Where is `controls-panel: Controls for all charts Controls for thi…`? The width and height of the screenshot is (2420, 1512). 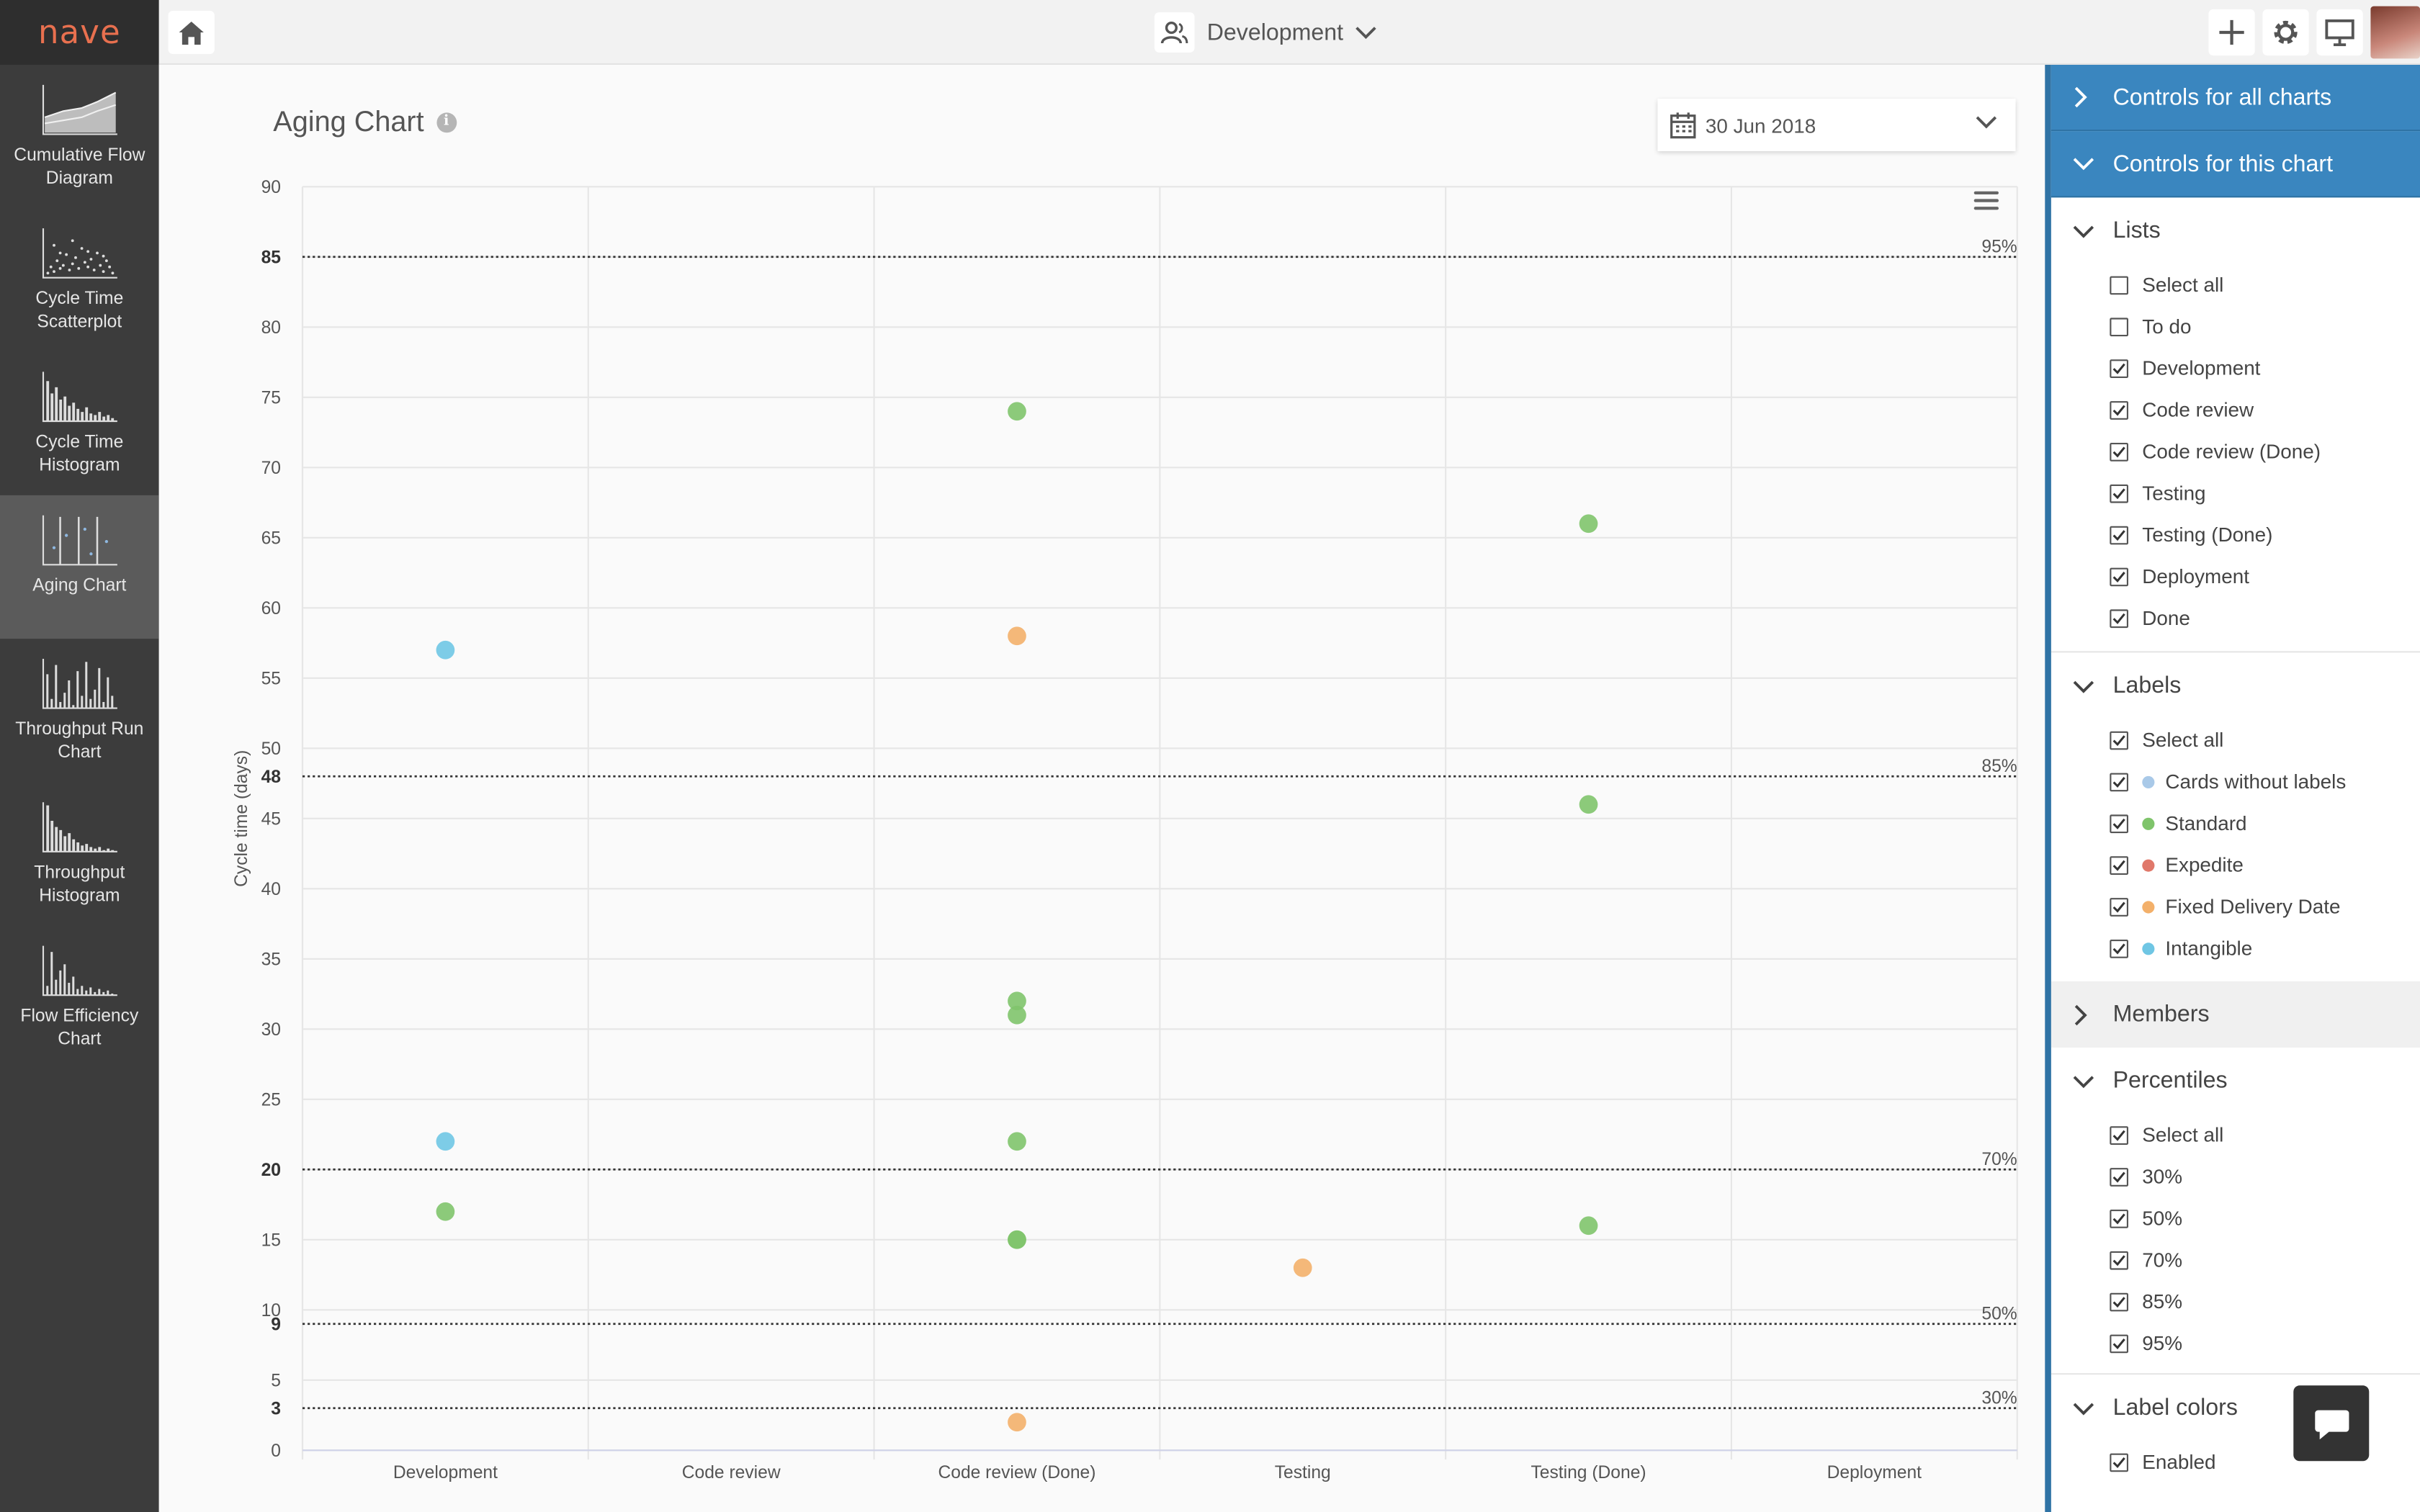 controls-panel: Controls for all charts Controls for thi… is located at coordinates (2232, 788).